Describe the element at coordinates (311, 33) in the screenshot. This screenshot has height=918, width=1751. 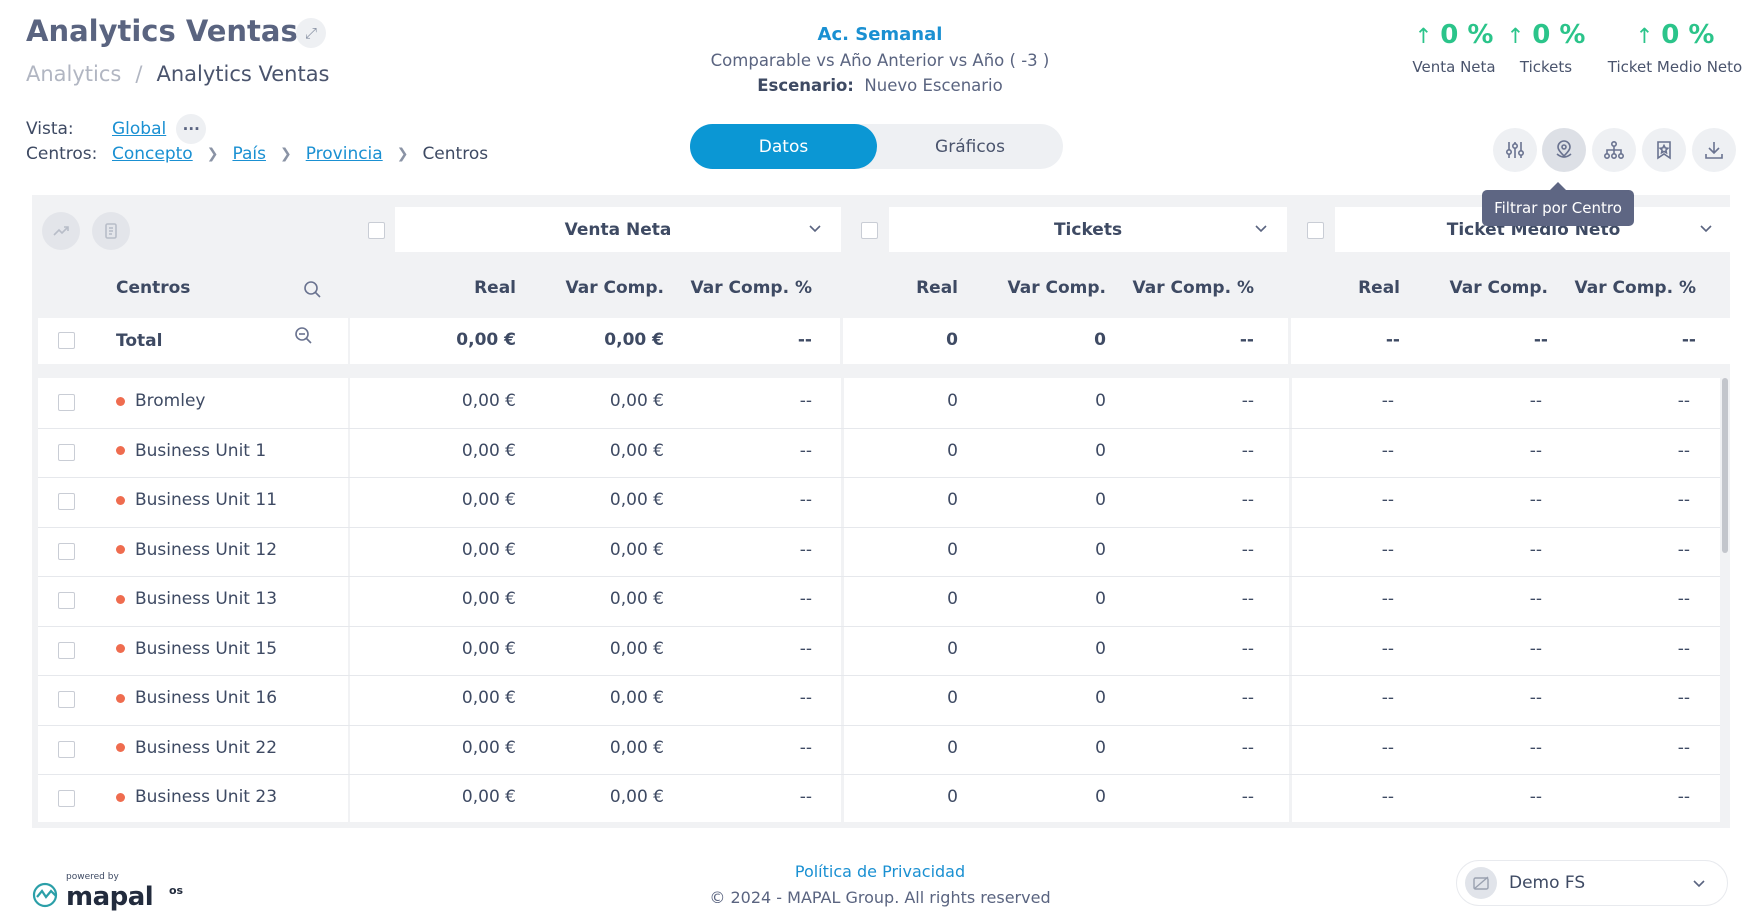
I see `expand-icon: ⤢` at that location.